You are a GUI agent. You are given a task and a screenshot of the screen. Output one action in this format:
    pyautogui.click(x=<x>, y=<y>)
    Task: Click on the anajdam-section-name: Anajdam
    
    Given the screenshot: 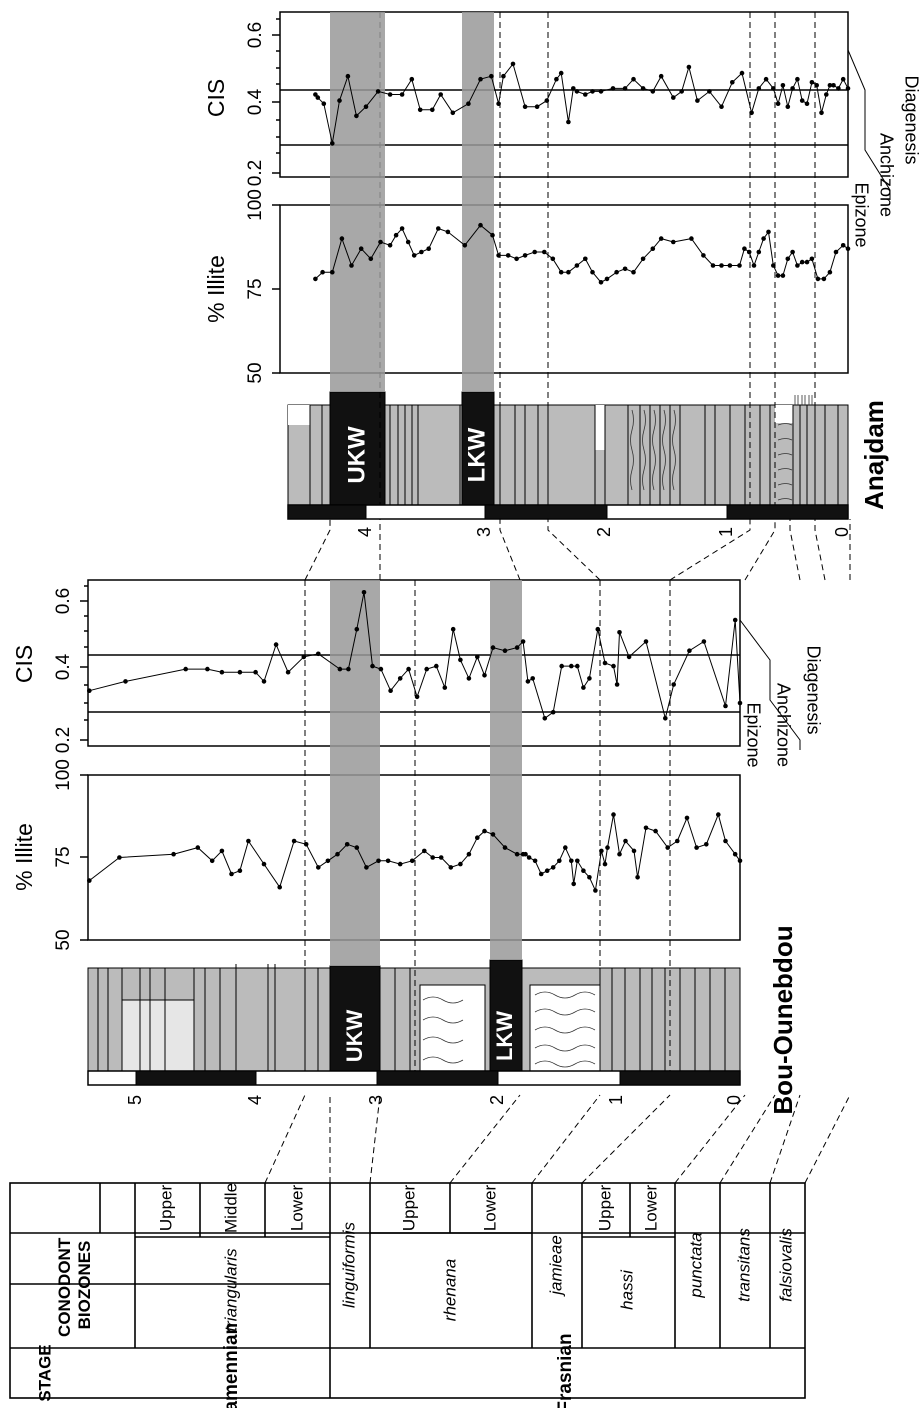 What is the action you would take?
    pyautogui.click(x=874, y=455)
    